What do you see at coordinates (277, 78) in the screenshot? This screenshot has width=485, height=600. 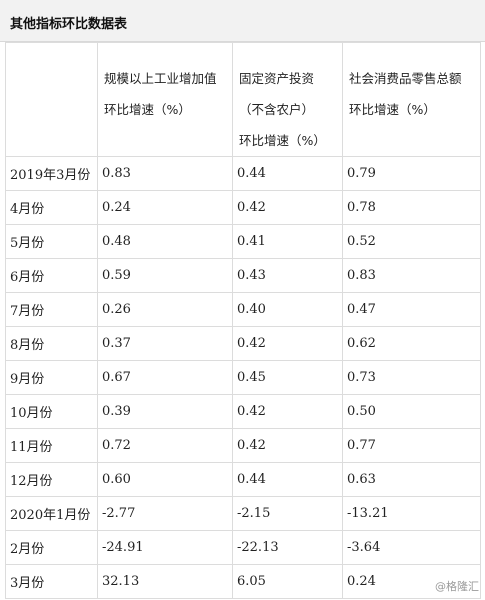 I see `header-line: 固定资产投资` at bounding box center [277, 78].